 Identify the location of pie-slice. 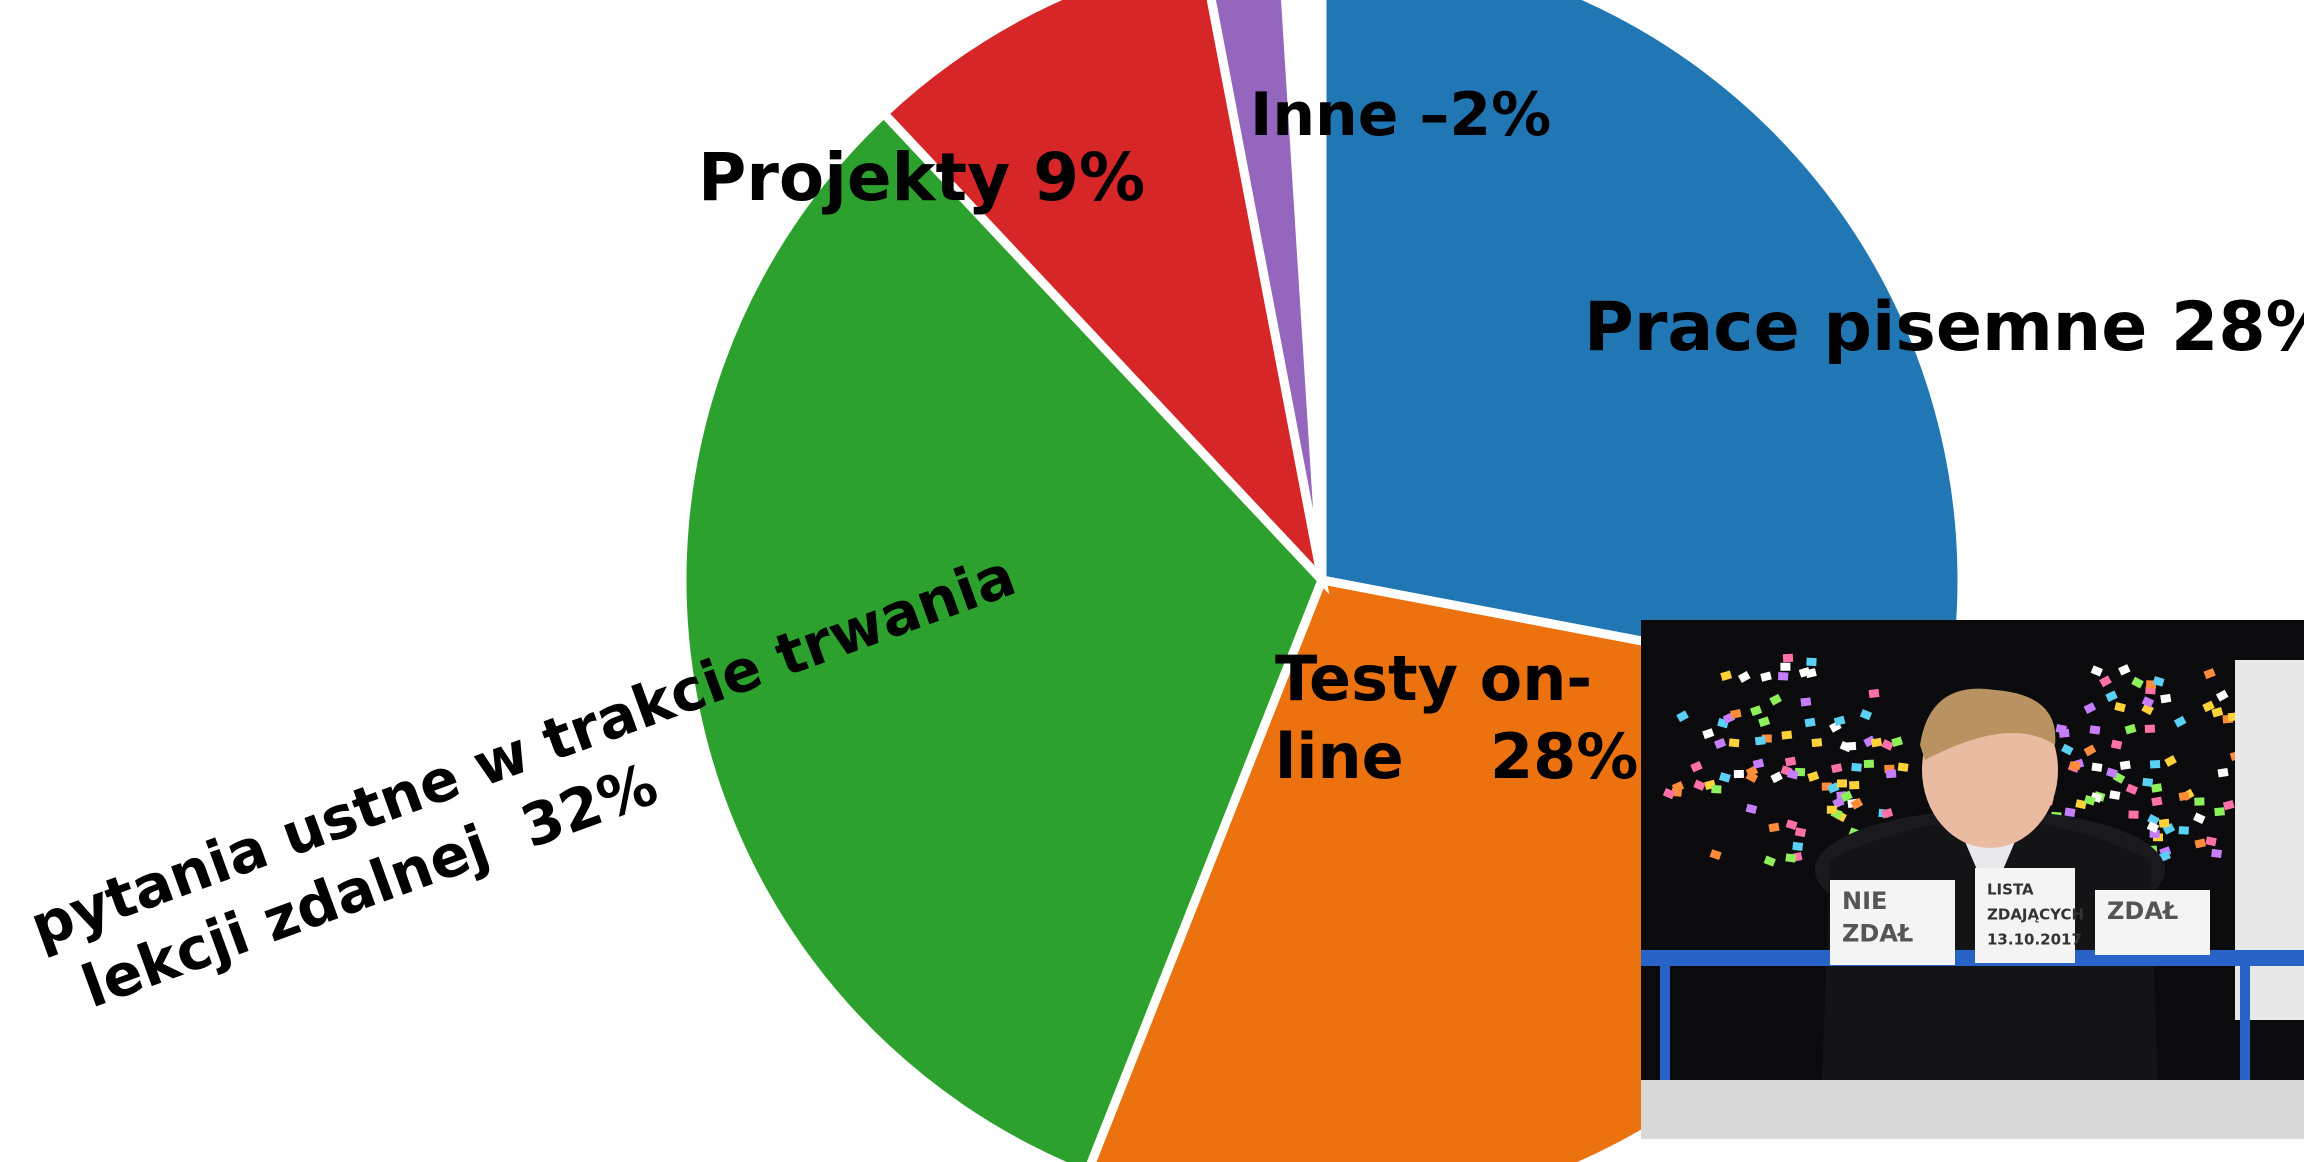
(1103, 297).